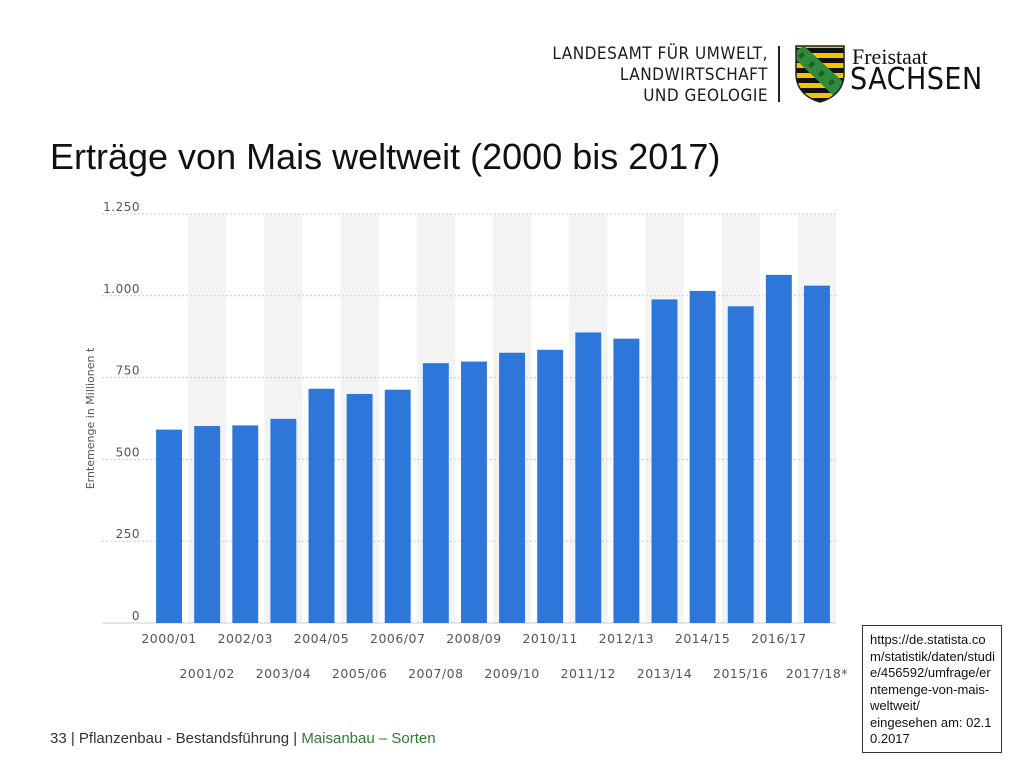 This screenshot has width=1024, height=768. Describe the element at coordinates (660, 54) in the screenshot. I see `org-line-1: LANDESAMT FÜR UMWELT,` at that location.